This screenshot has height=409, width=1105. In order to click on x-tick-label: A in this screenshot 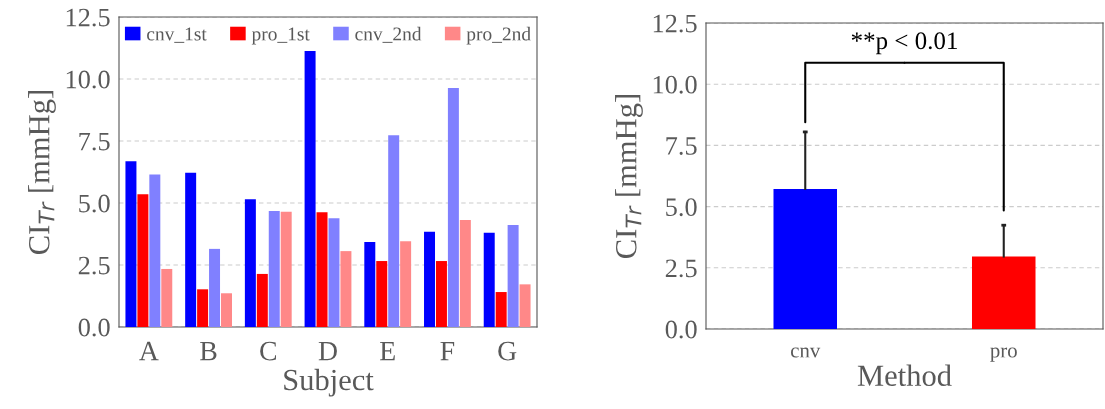, I will do `click(149, 351)`.